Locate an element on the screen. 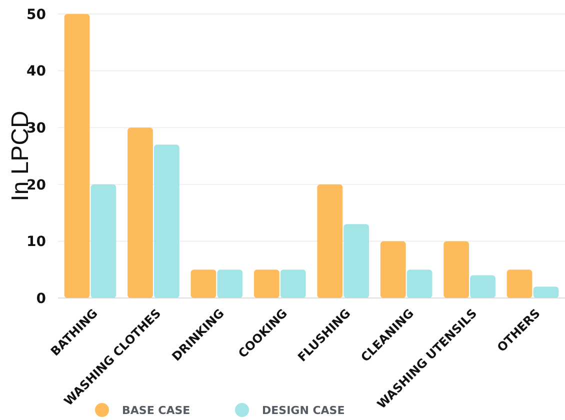 The width and height of the screenshot is (565, 420). y-tick-label: 40 is located at coordinates (36, 72).